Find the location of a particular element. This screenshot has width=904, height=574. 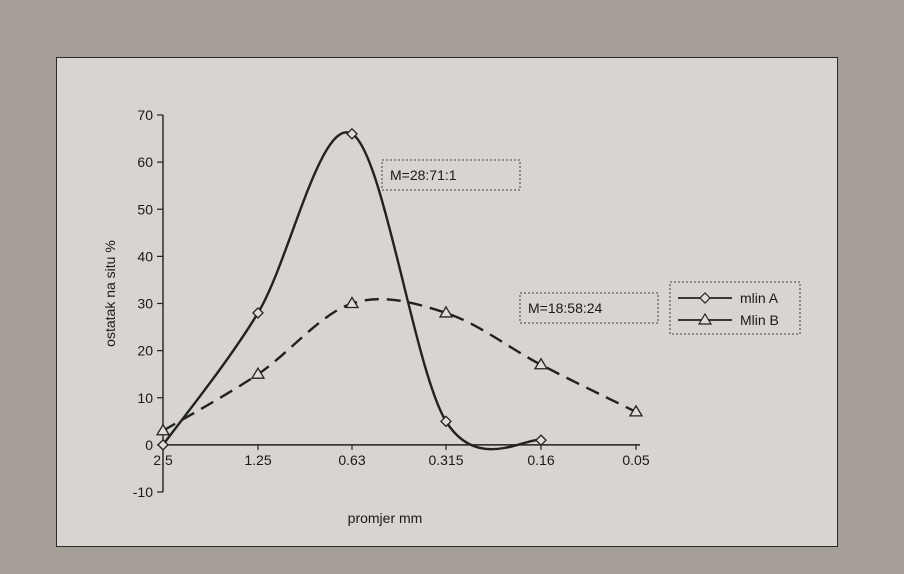

y-tick-label: 20 is located at coordinates (145, 351).